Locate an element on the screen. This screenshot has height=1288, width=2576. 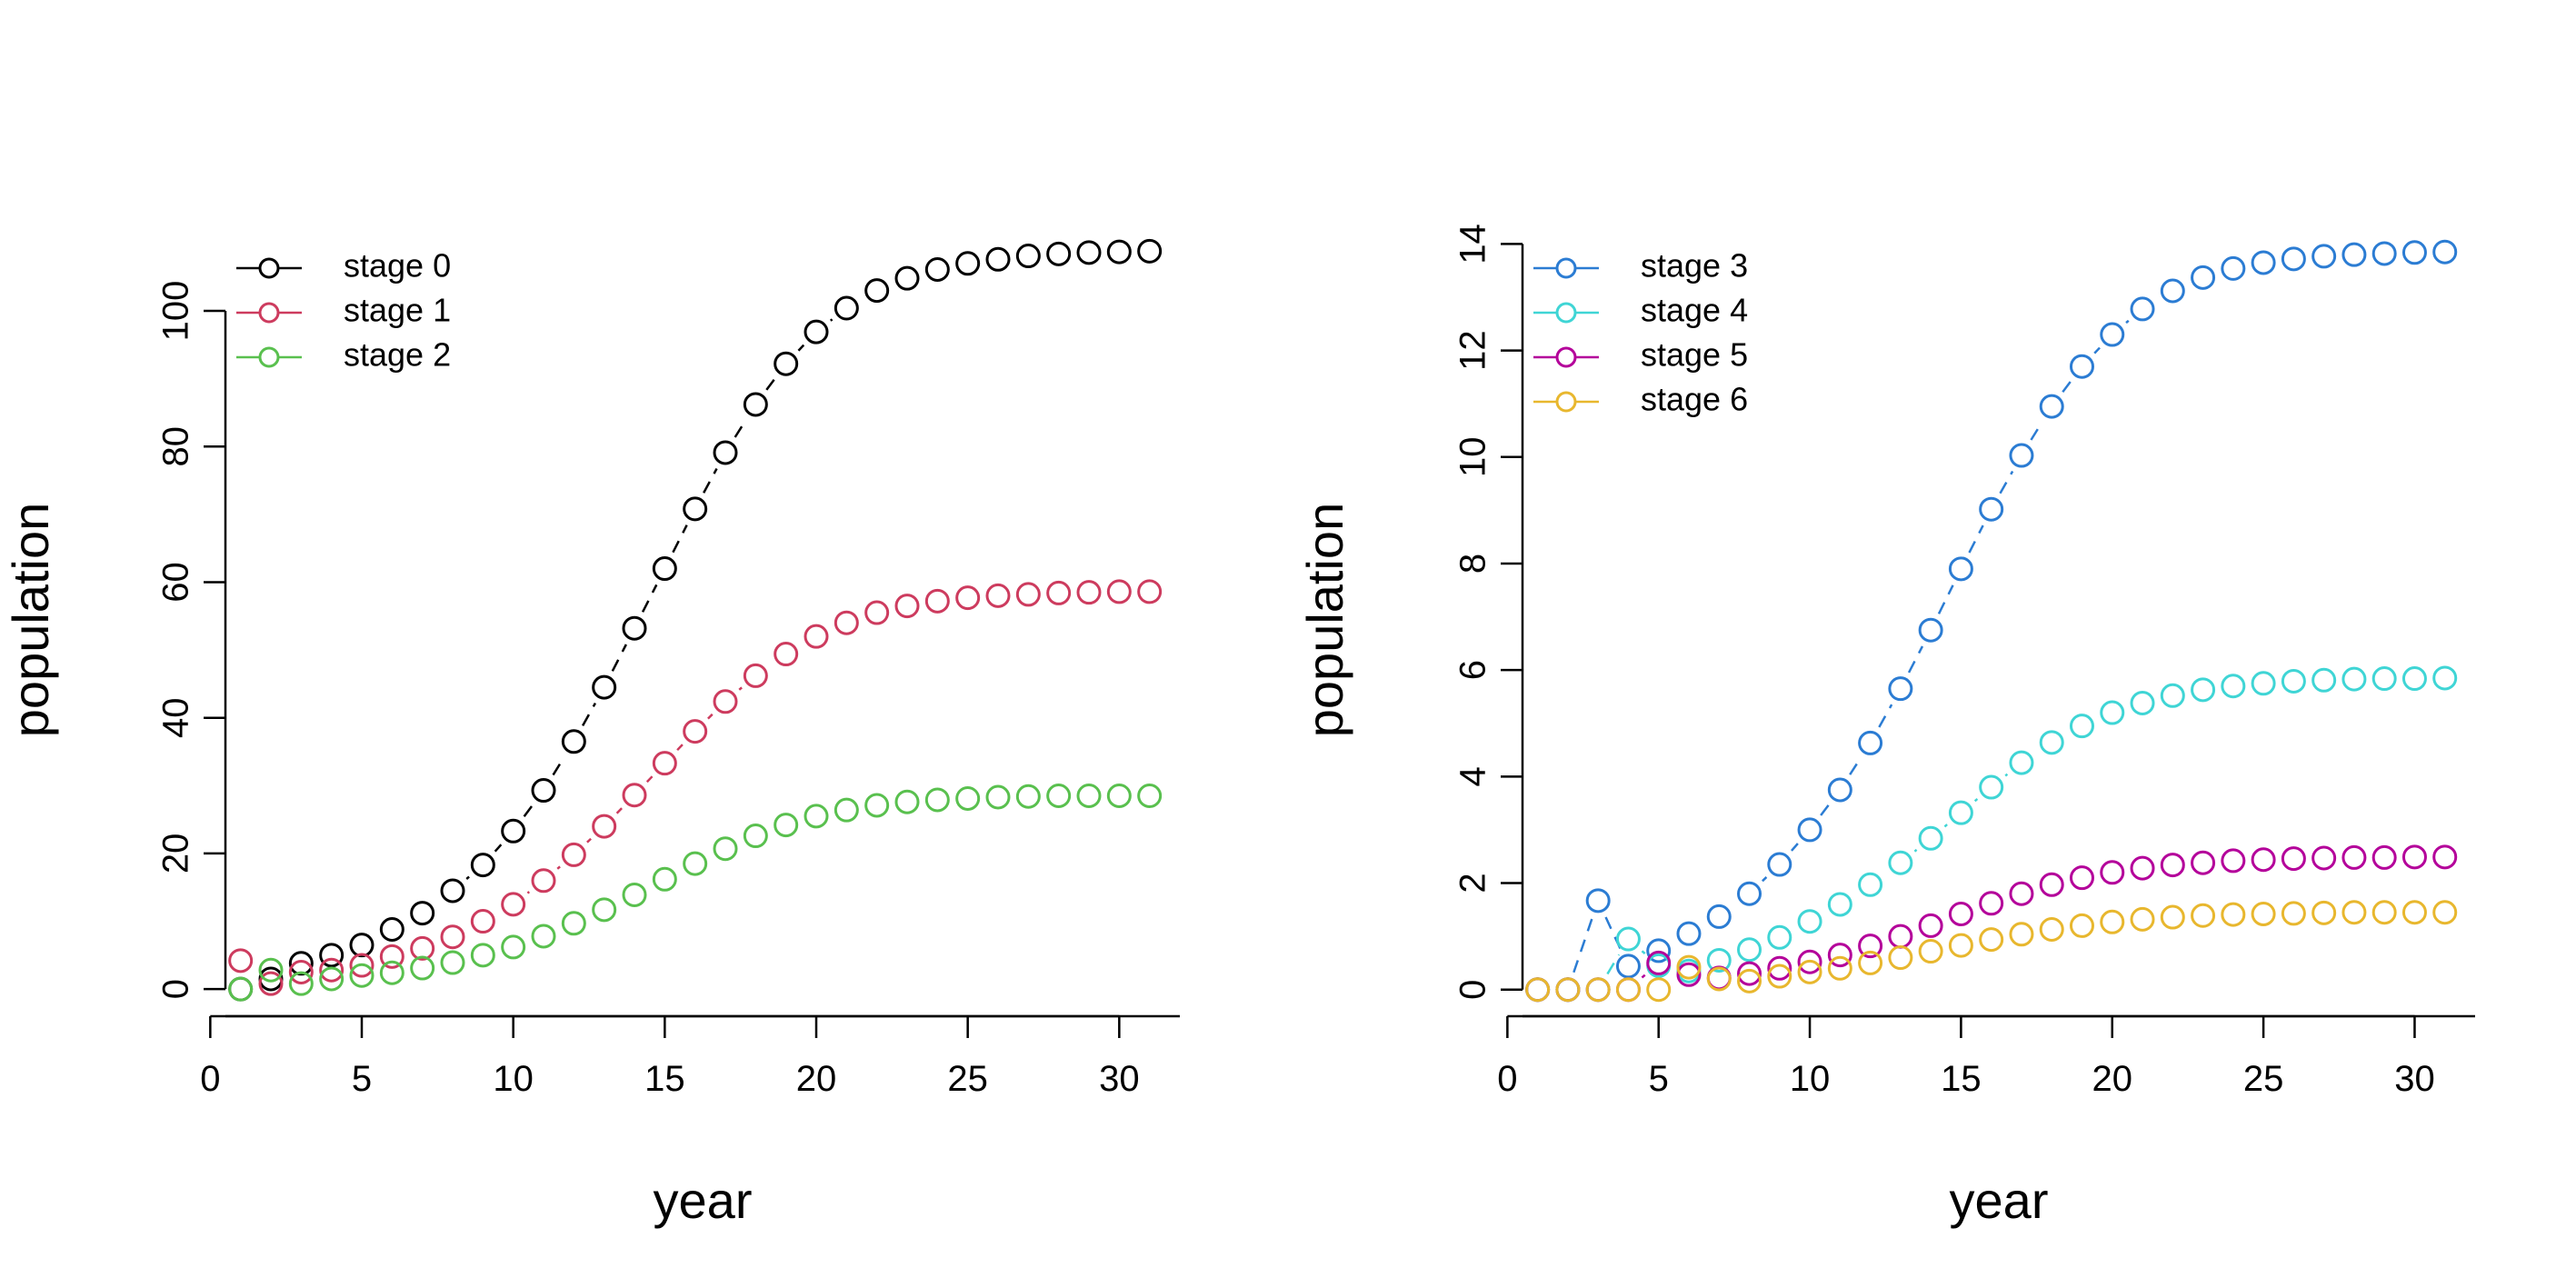
x-tick-label: 0 is located at coordinates (210, 1079).